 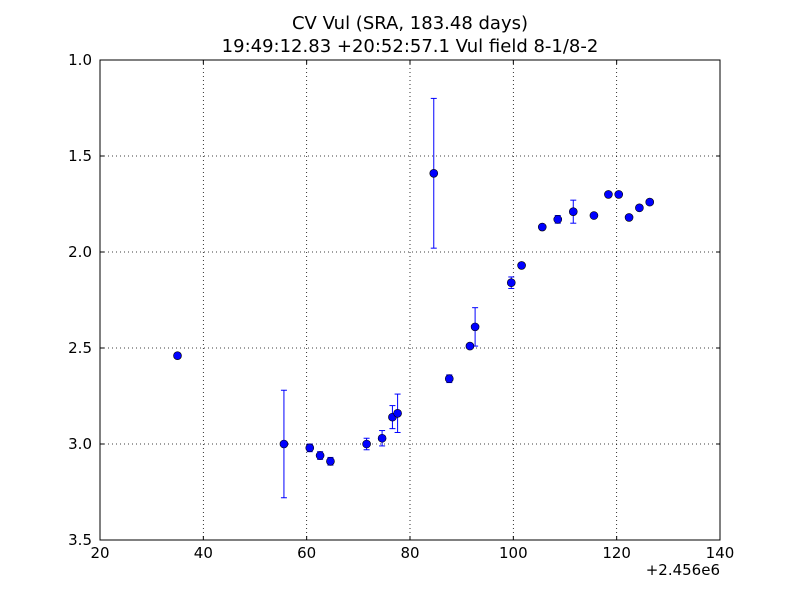 I want to click on x-tick-label: 80, so click(x=409, y=553).